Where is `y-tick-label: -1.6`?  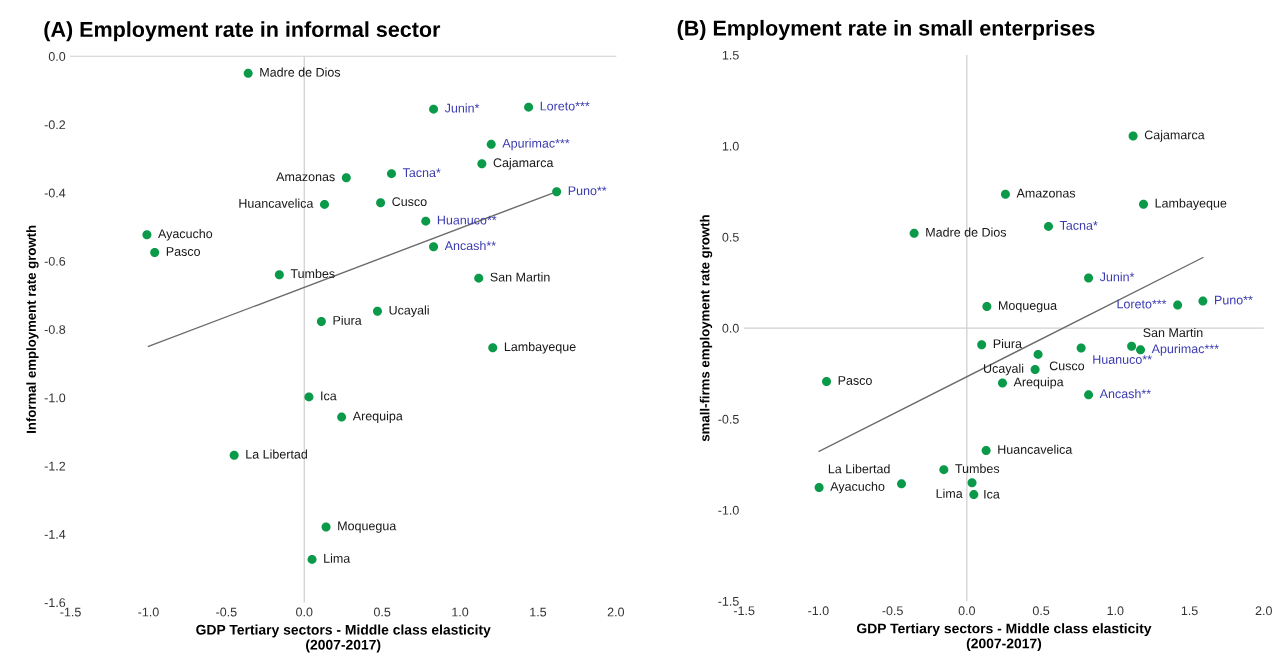
y-tick-label: -1.6 is located at coordinates (55, 603).